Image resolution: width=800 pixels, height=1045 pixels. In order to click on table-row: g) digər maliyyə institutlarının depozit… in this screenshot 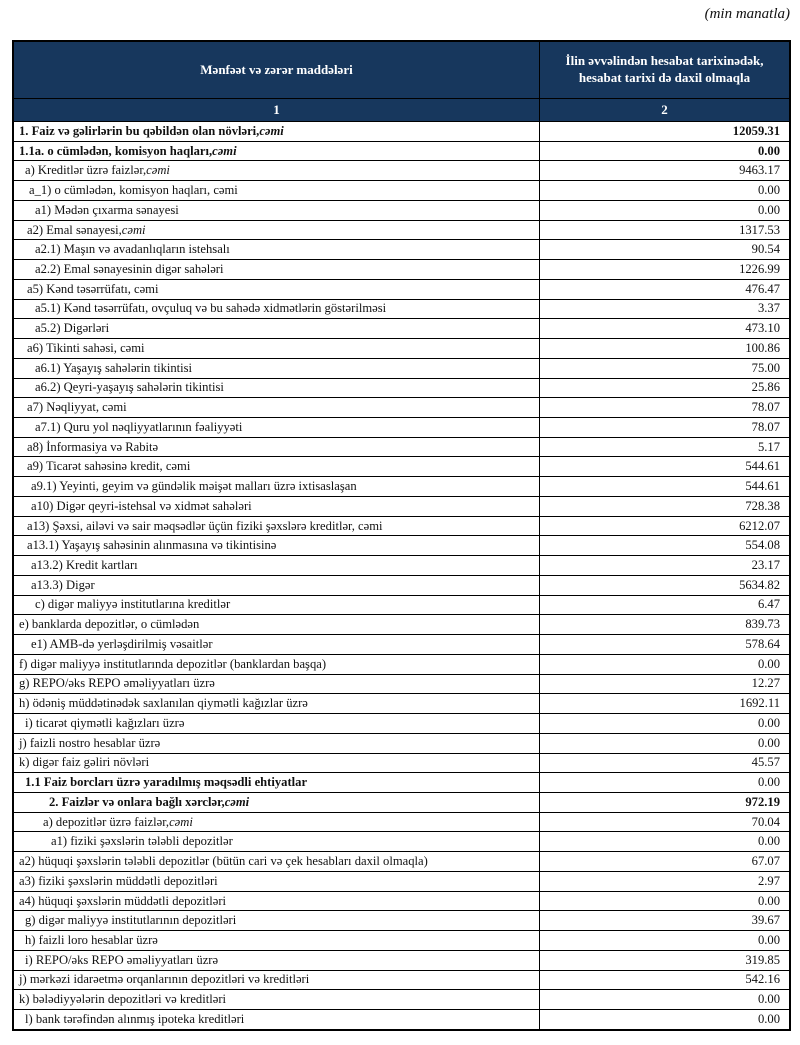, I will do `click(401, 920)`.